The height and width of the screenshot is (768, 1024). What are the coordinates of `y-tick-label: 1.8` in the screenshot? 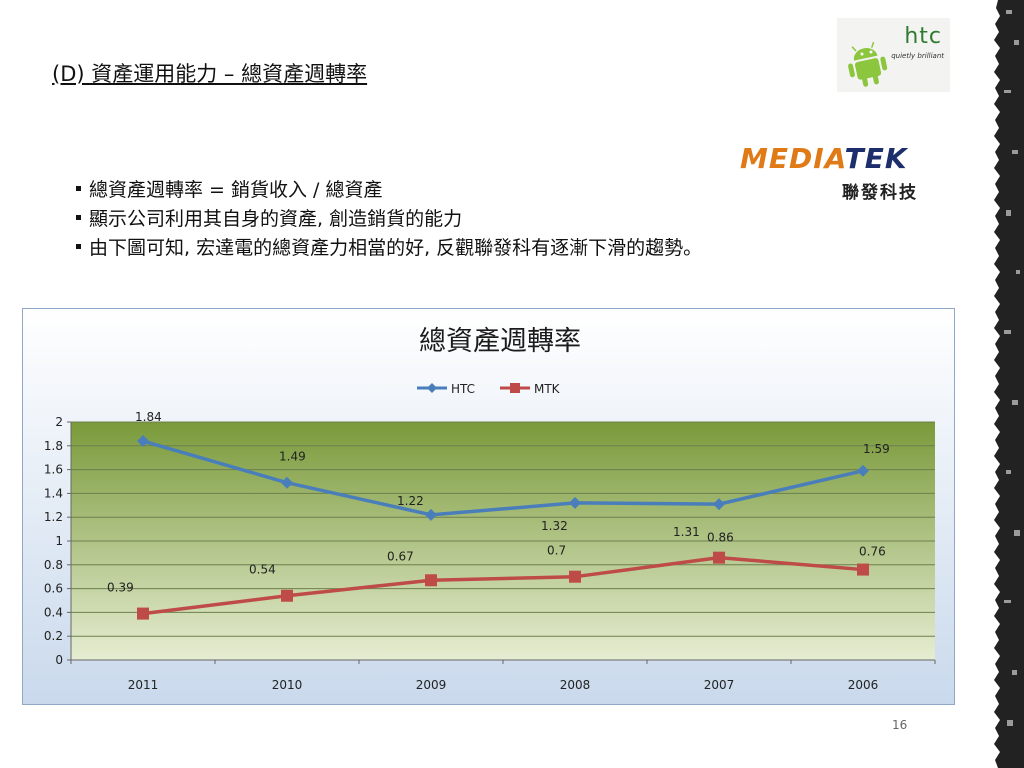 It's located at (53, 446).